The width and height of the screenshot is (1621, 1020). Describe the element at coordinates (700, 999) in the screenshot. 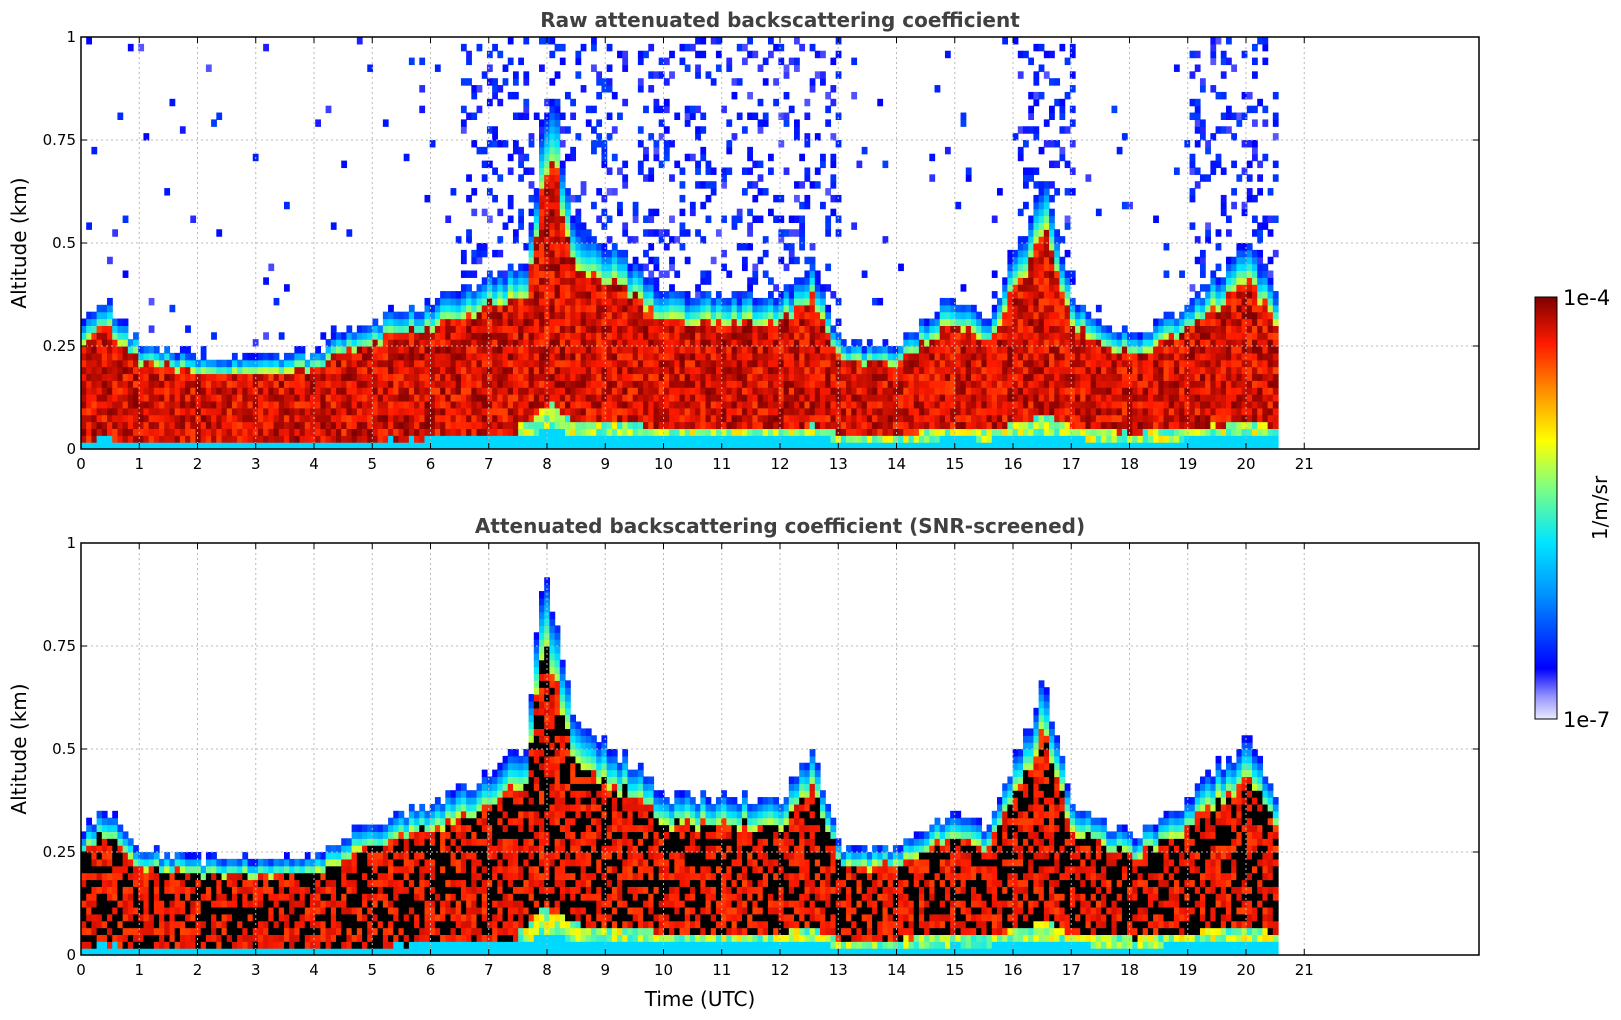

I see `x-axis-label: Time (UTC)` at that location.